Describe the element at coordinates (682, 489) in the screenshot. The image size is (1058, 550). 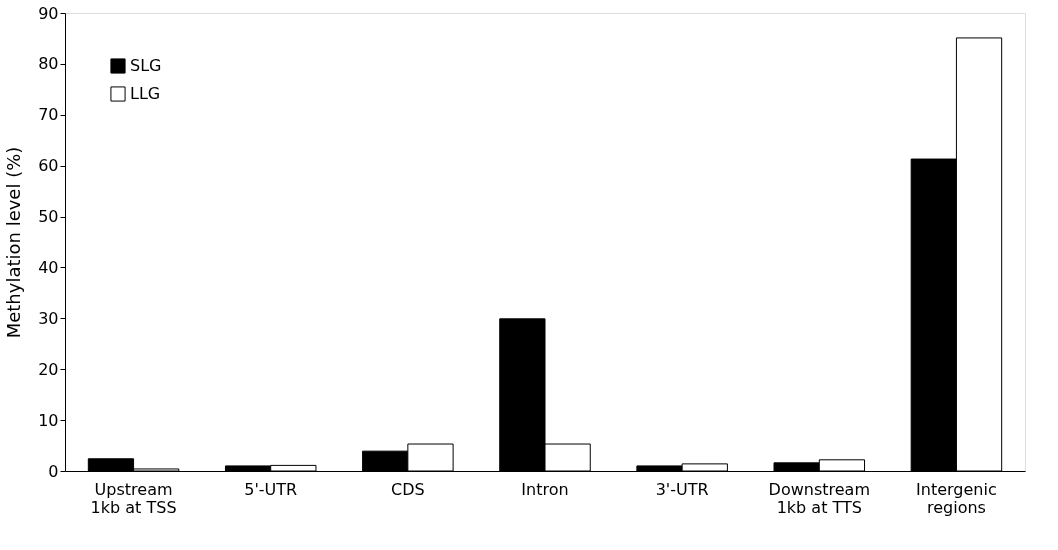
I see `x-tick-label: 3'-UTR` at that location.